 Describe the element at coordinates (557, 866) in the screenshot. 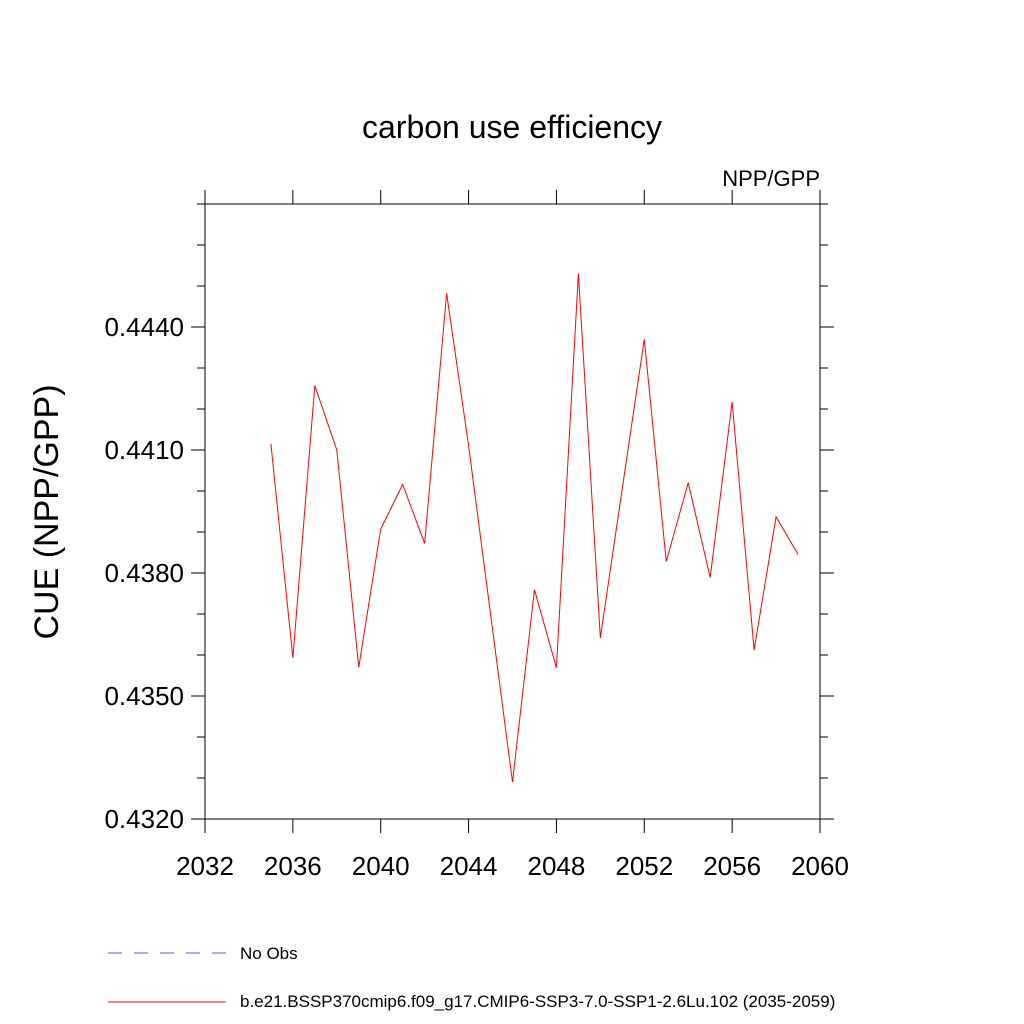

I see `x-tick-label: 2048` at that location.